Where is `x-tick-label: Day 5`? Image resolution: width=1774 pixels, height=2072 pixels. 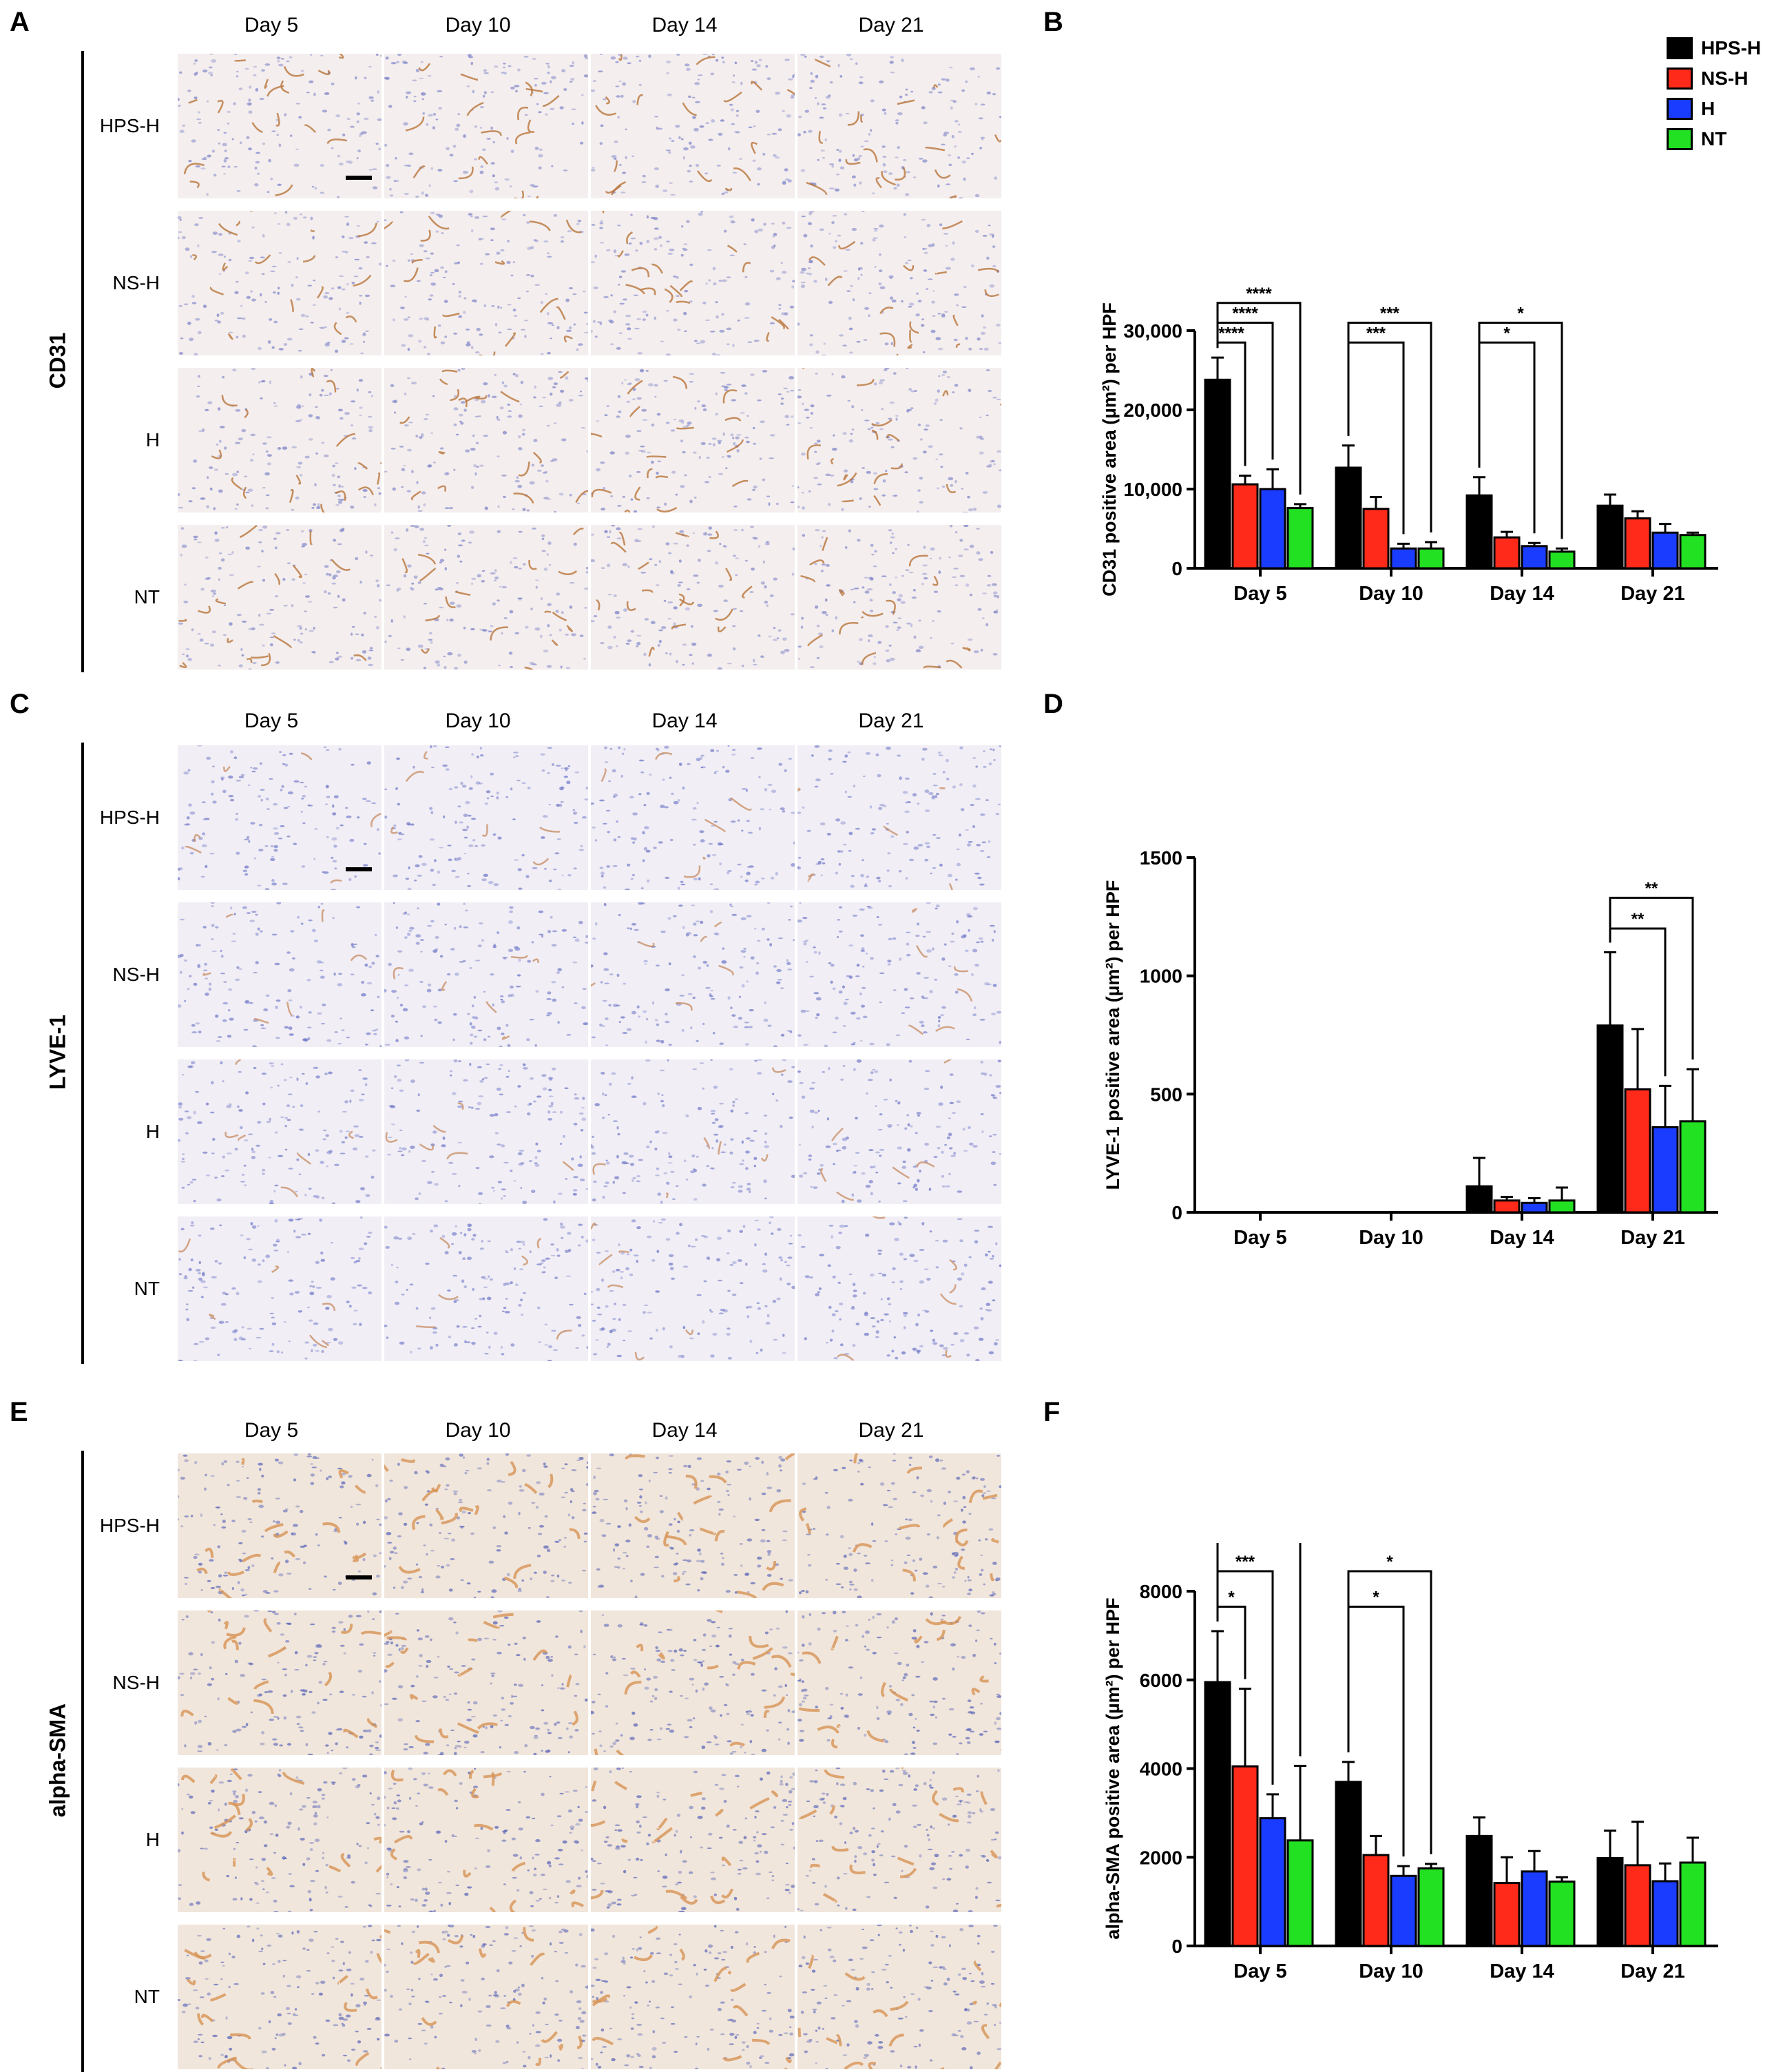 x-tick-label: Day 5 is located at coordinates (1259, 1971).